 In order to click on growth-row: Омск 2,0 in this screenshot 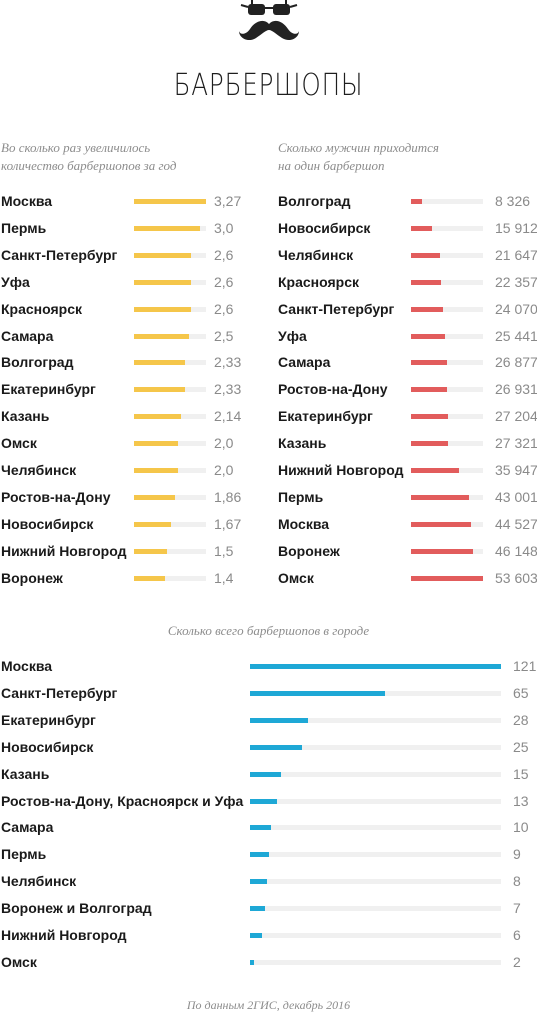, I will do `click(132, 443)`.